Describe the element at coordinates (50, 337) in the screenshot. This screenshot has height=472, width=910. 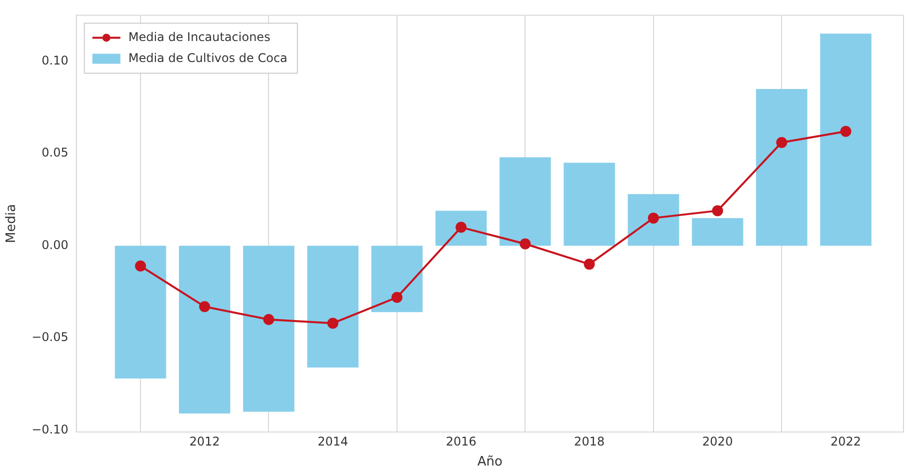
I see `y-tick-label: −0.05` at that location.